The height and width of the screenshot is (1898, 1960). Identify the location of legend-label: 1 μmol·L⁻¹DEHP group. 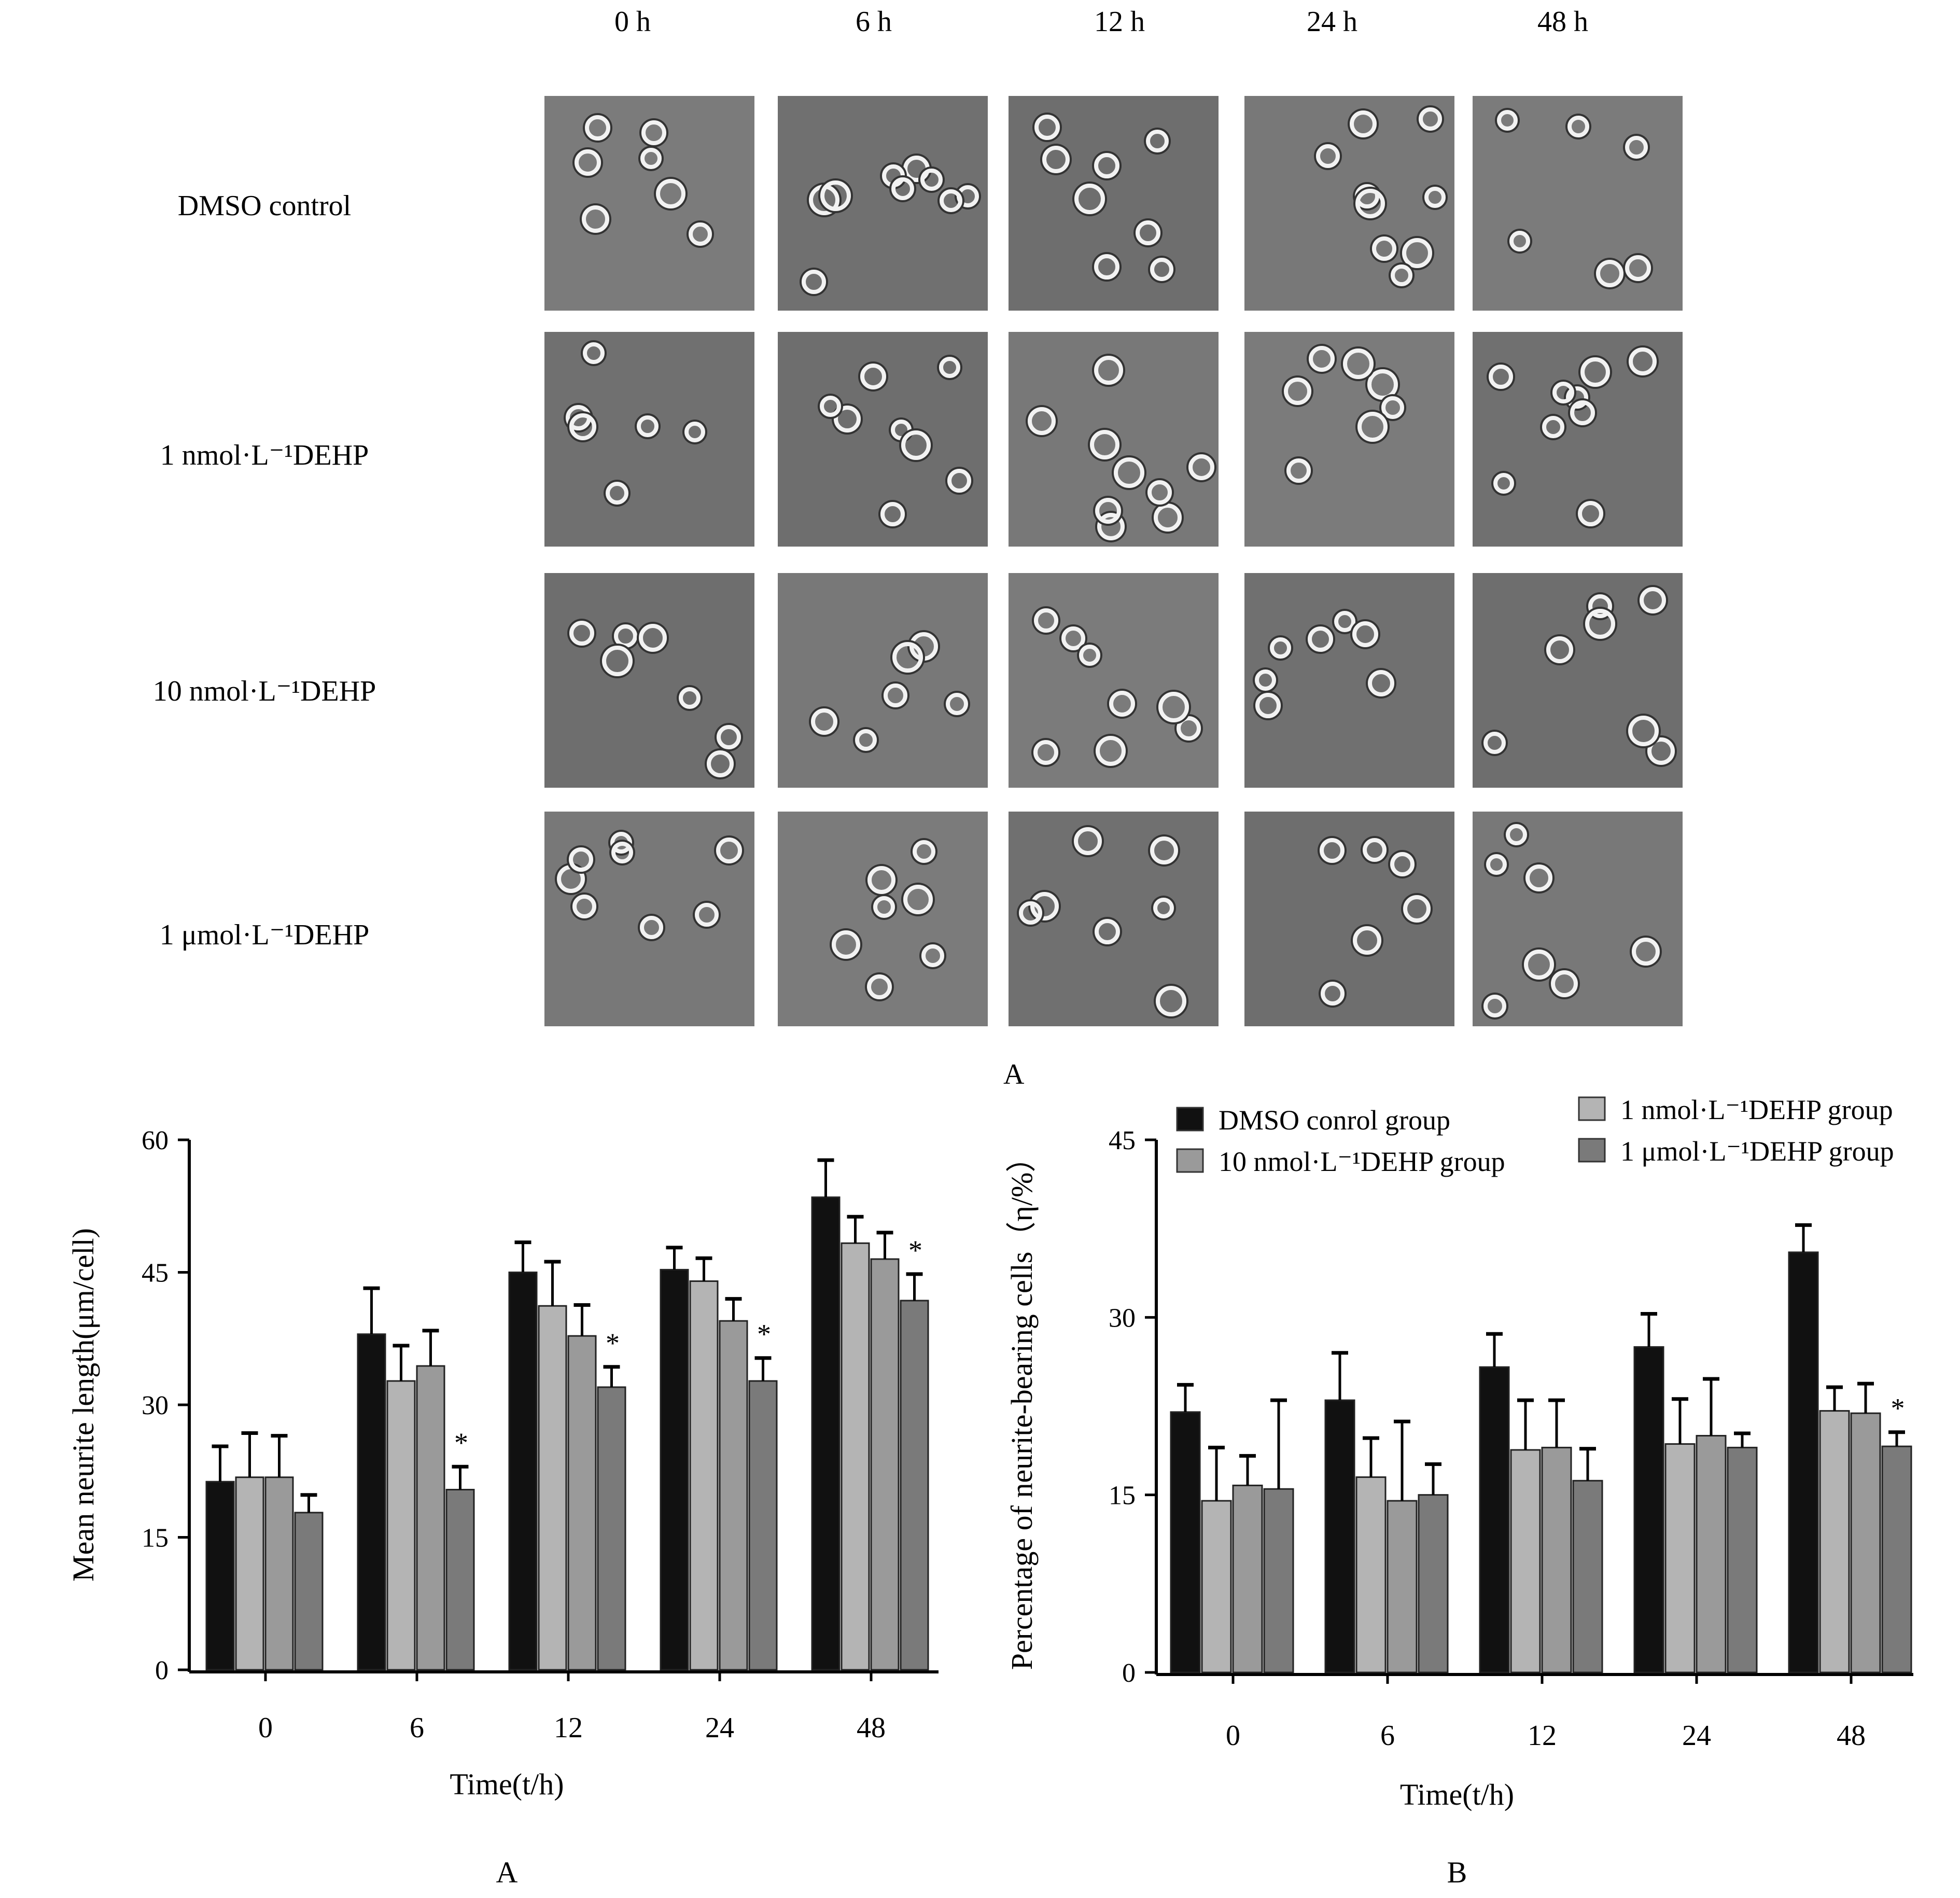
(1757, 1151).